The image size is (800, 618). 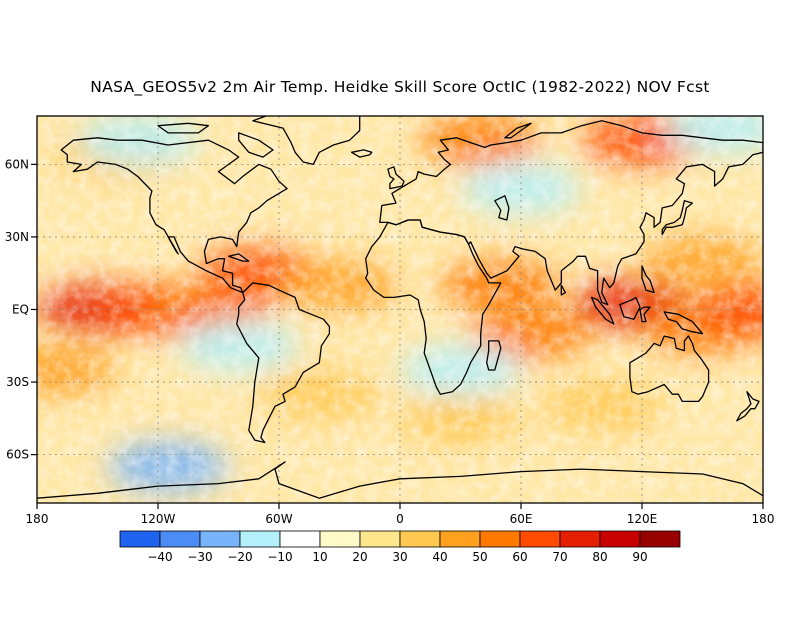 What do you see at coordinates (159, 557) in the screenshot?
I see `colorbar-label: −40` at bounding box center [159, 557].